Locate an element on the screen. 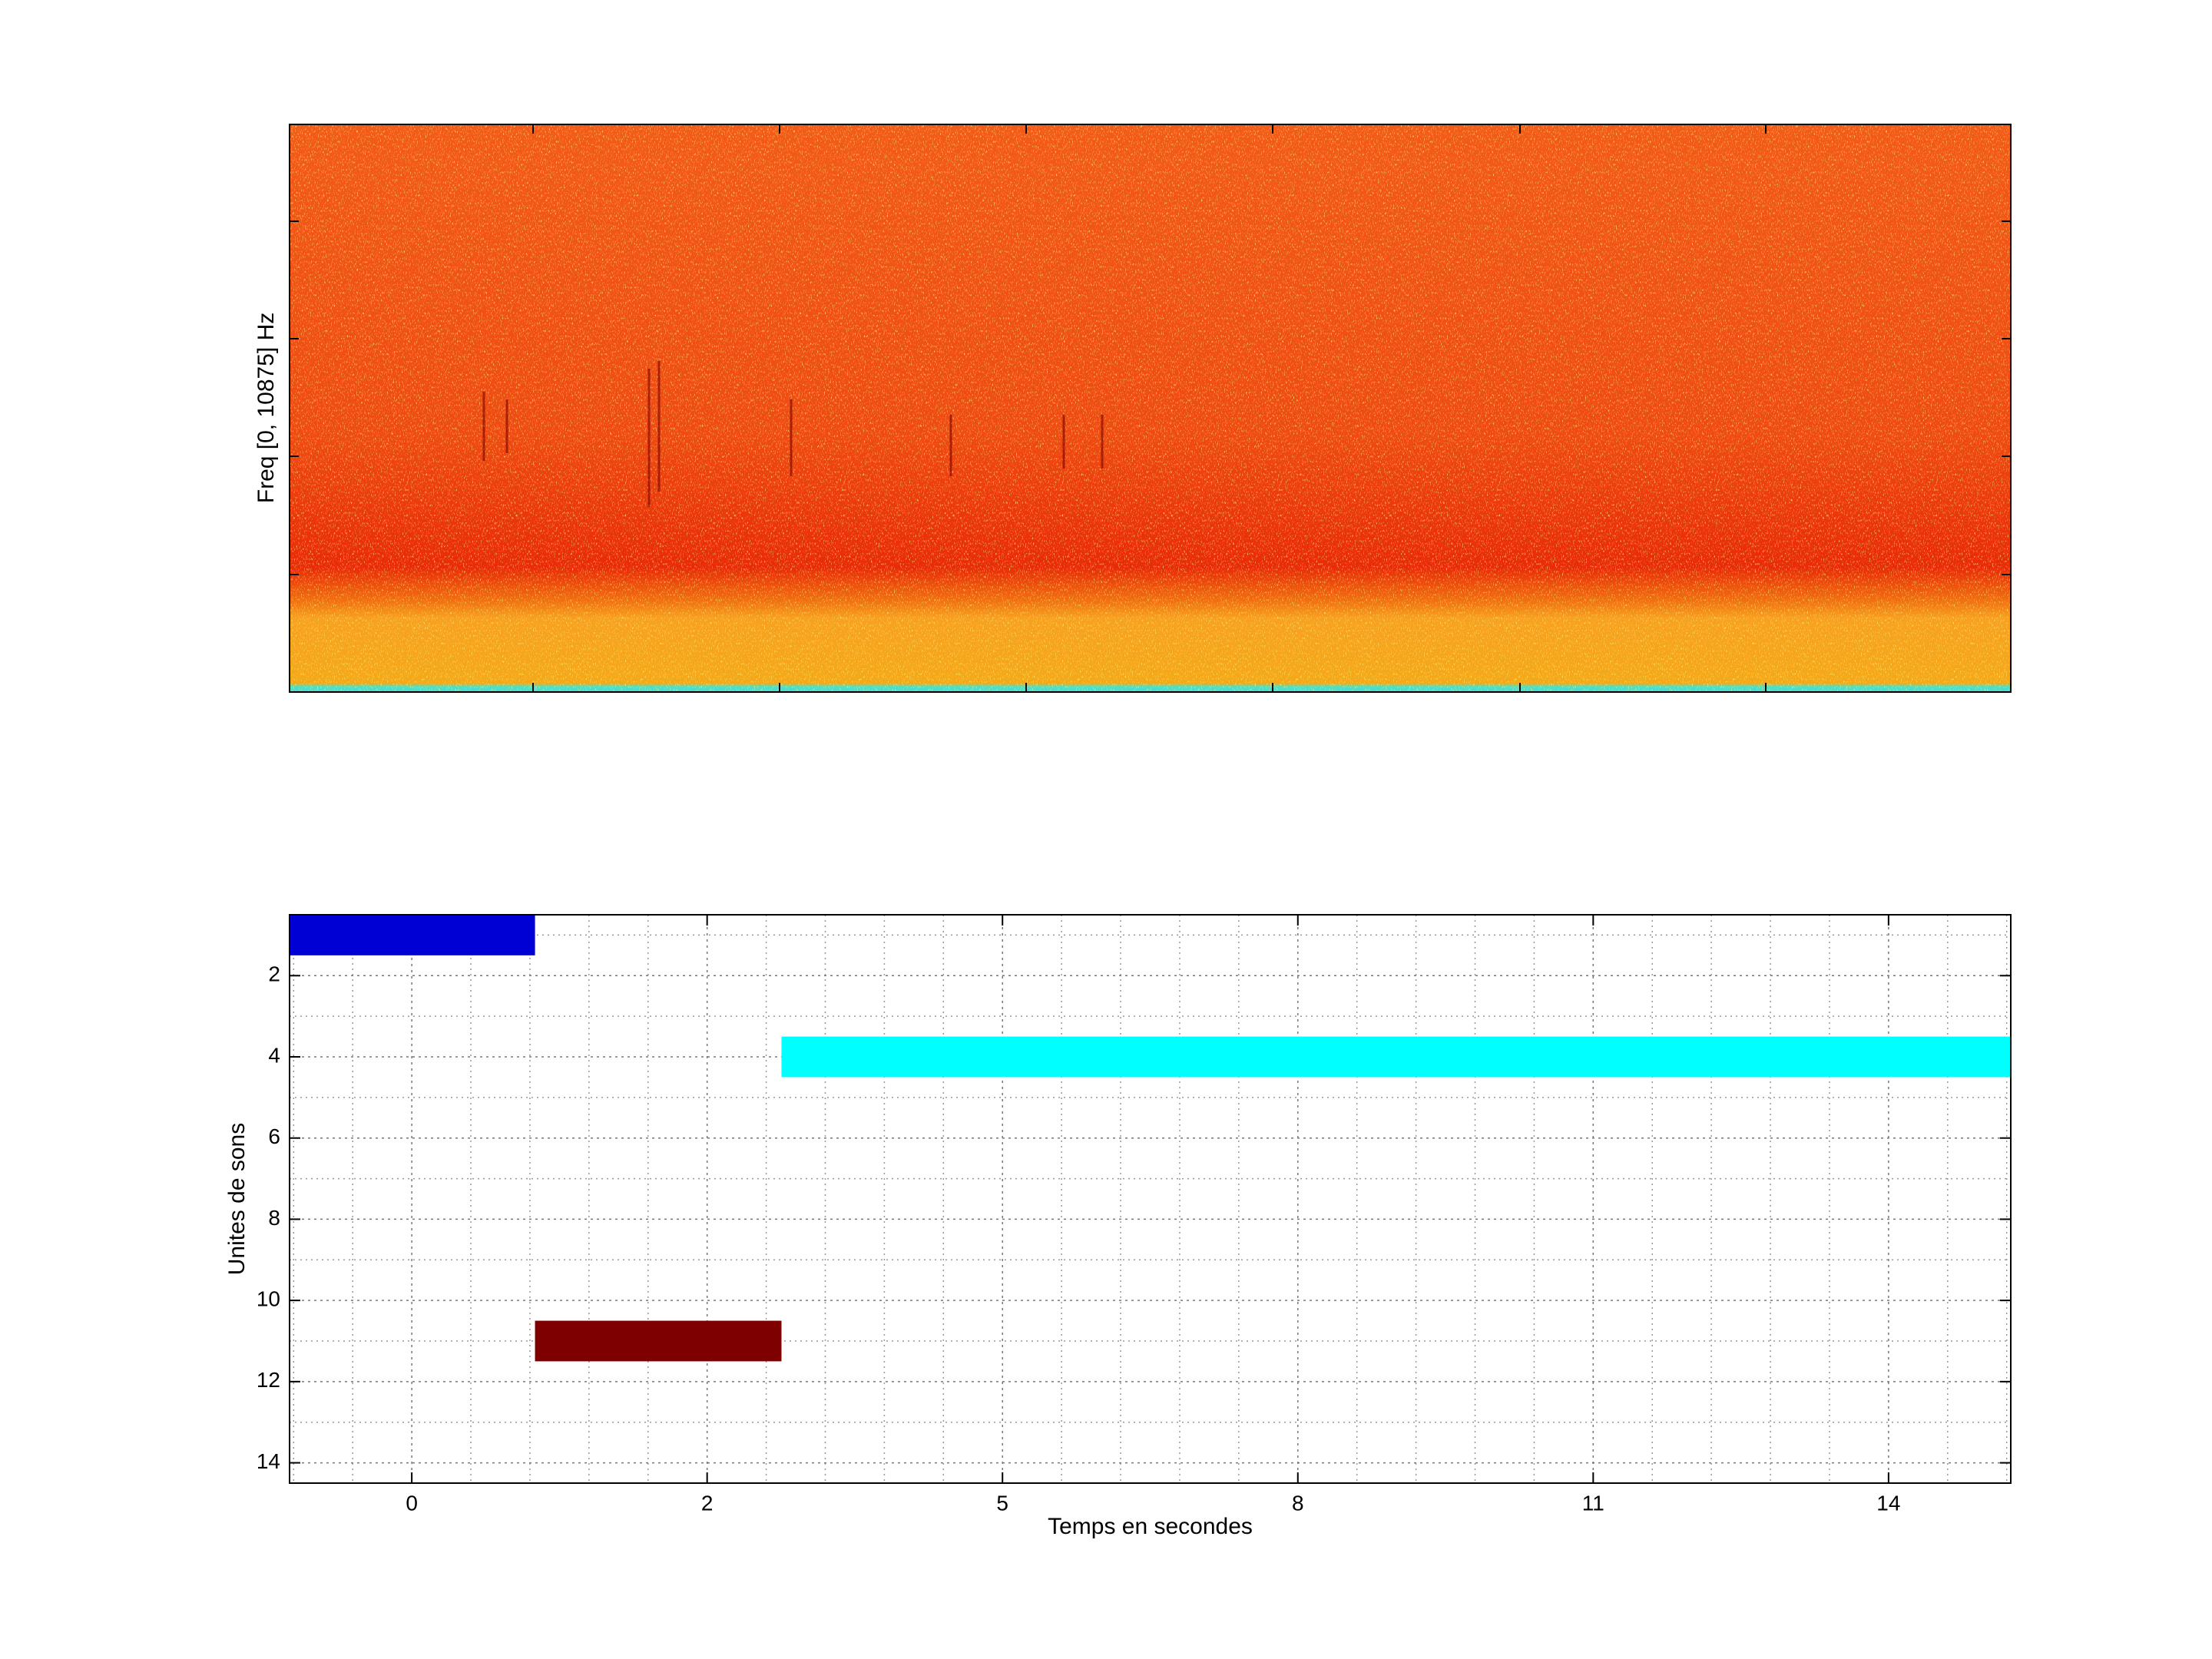  x-tick-label: 0 is located at coordinates (412, 1503).